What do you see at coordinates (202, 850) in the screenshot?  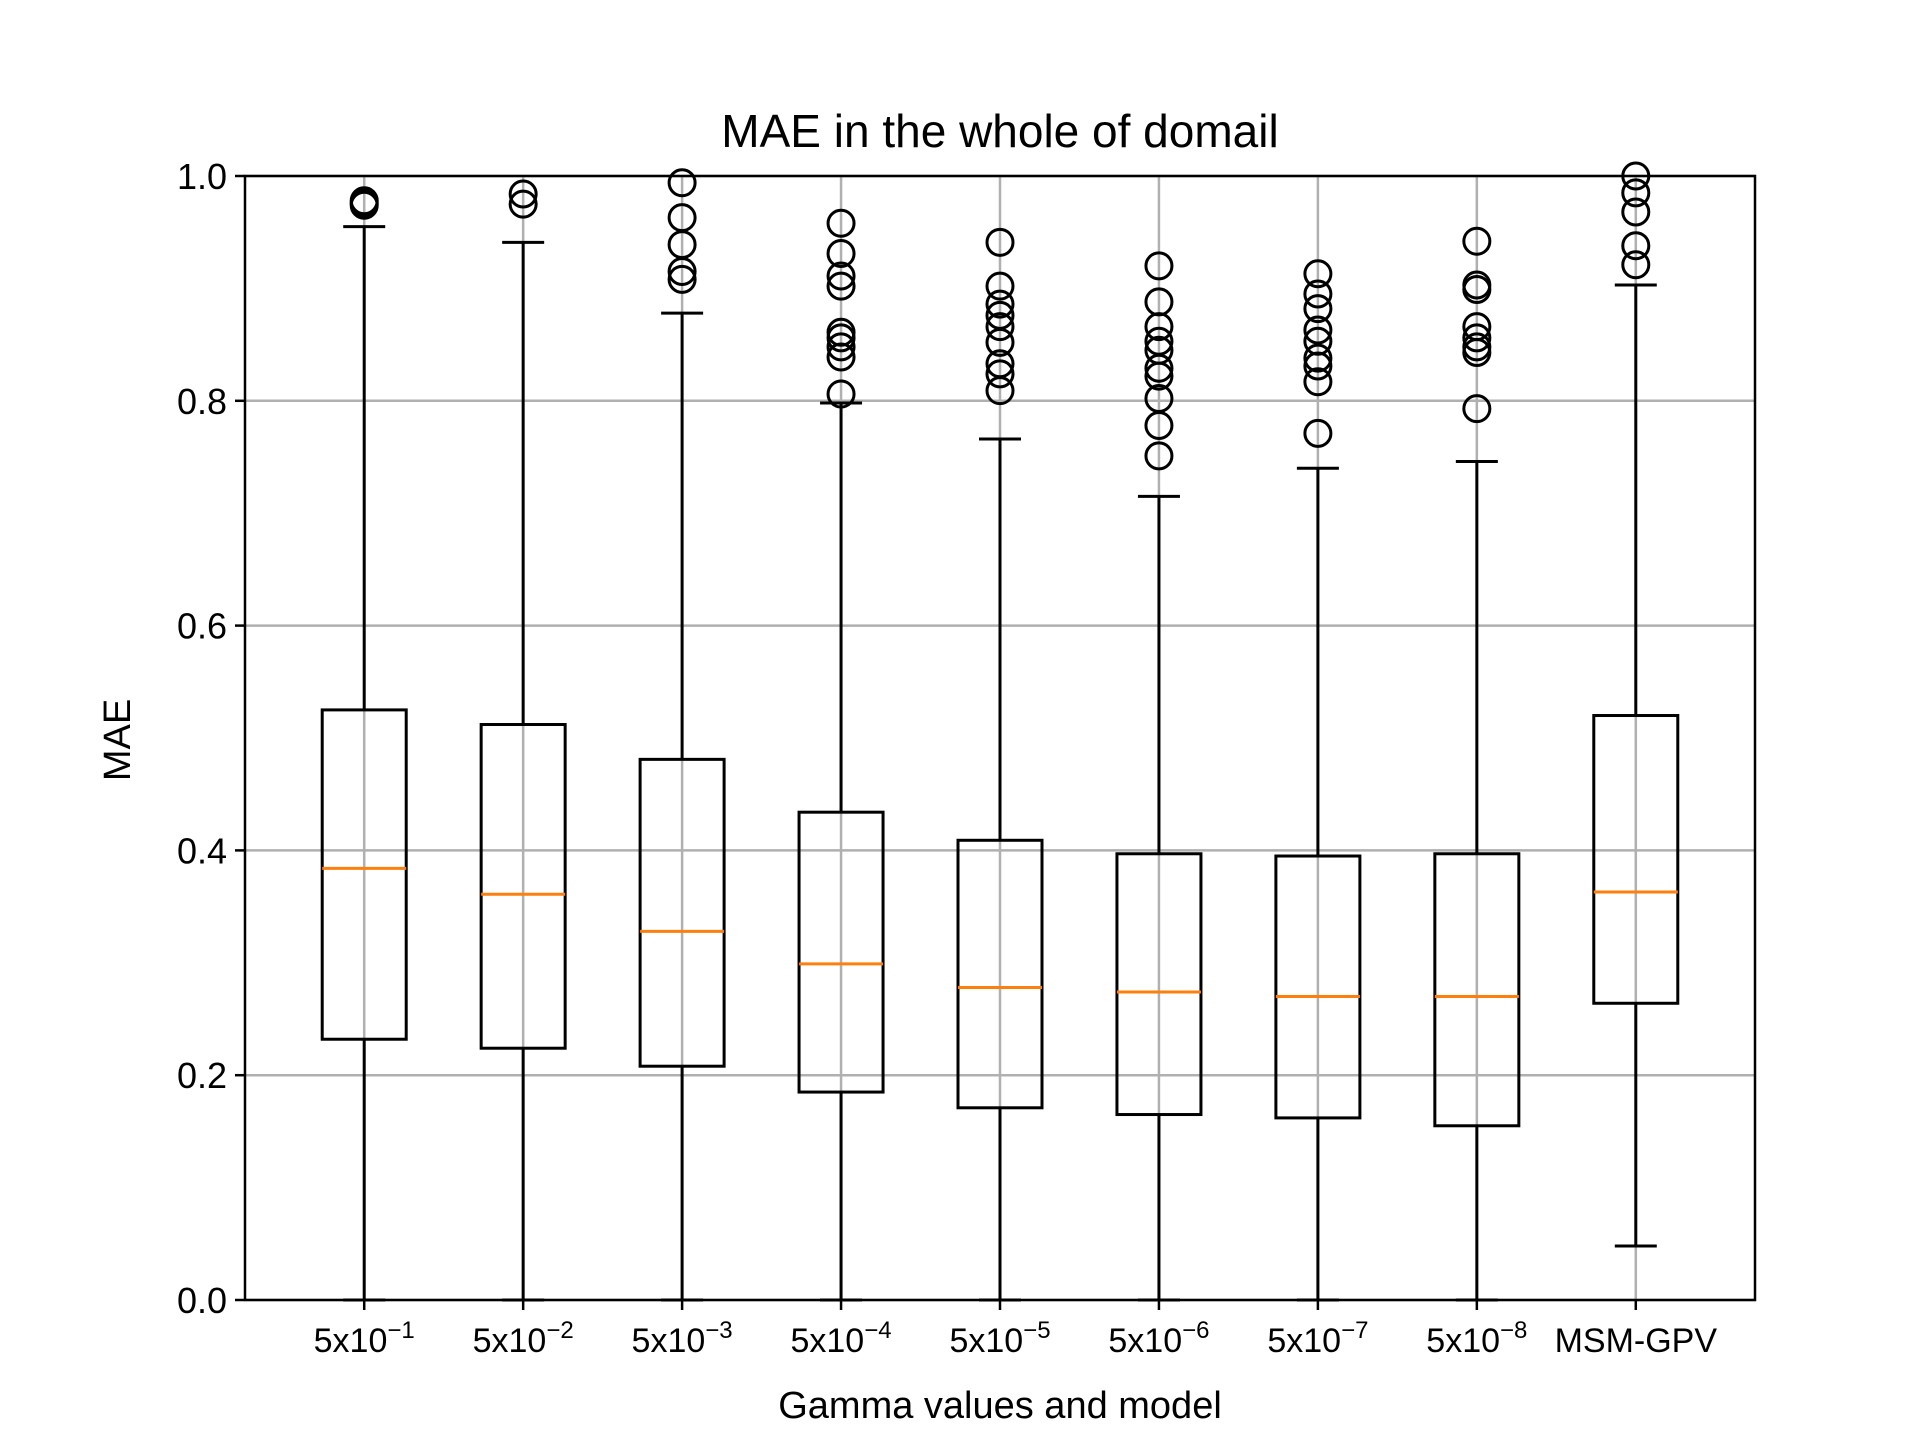 I see `y-tick-label: 0.4` at bounding box center [202, 850].